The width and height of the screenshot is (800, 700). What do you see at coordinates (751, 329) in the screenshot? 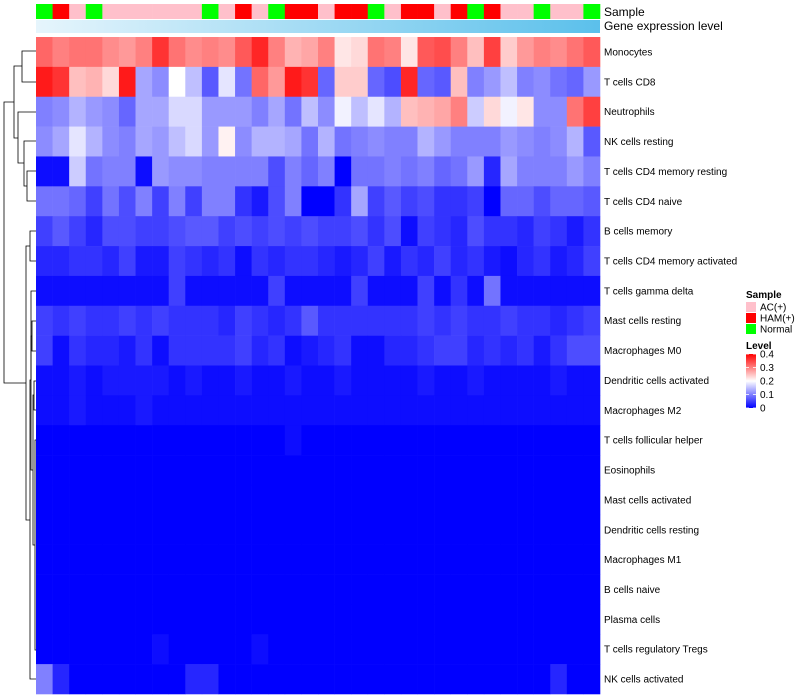
I see `sample-legend-swatch` at bounding box center [751, 329].